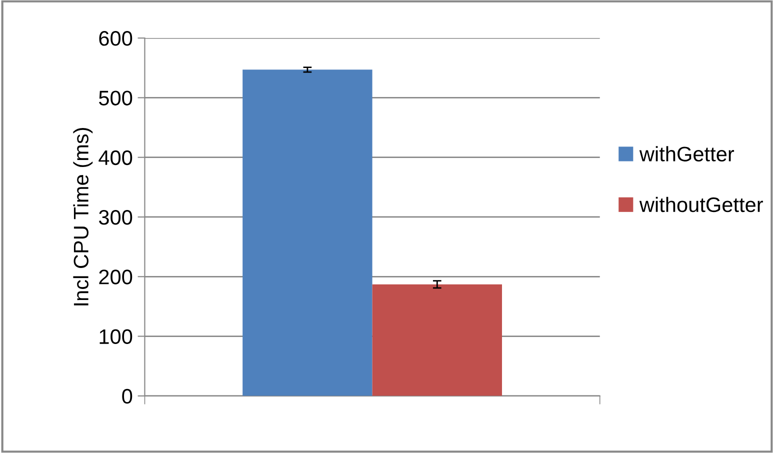 This screenshot has height=453, width=774. What do you see at coordinates (115, 158) in the screenshot?
I see `y-tick-label: 400` at bounding box center [115, 158].